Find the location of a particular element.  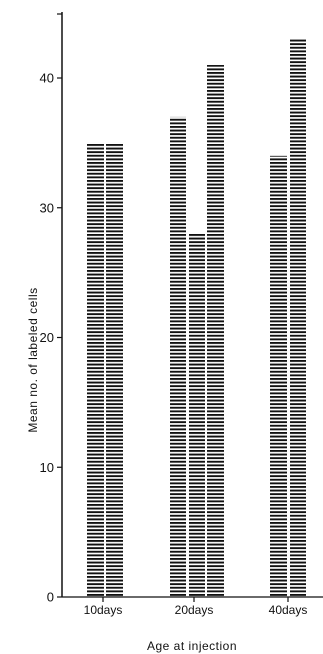

y-axis-title: Mean no. of labeled cells is located at coordinates (33, 359).